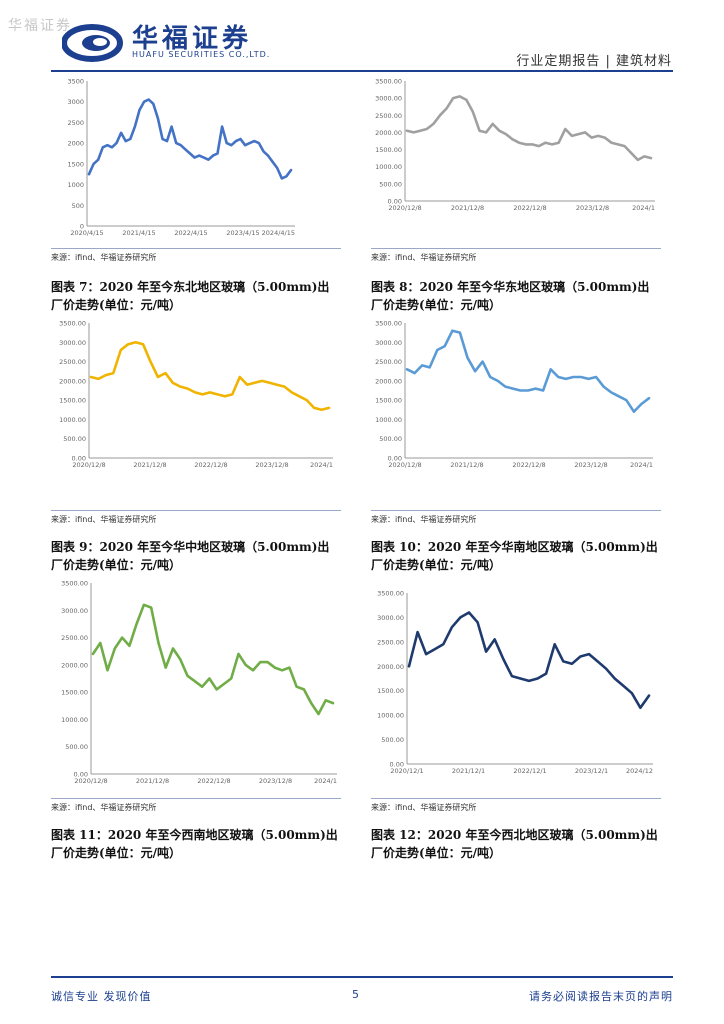 Image resolution: width=724 pixels, height=1024 pixels. I want to click on x-tick-label: 2021/4/15, so click(138, 233).